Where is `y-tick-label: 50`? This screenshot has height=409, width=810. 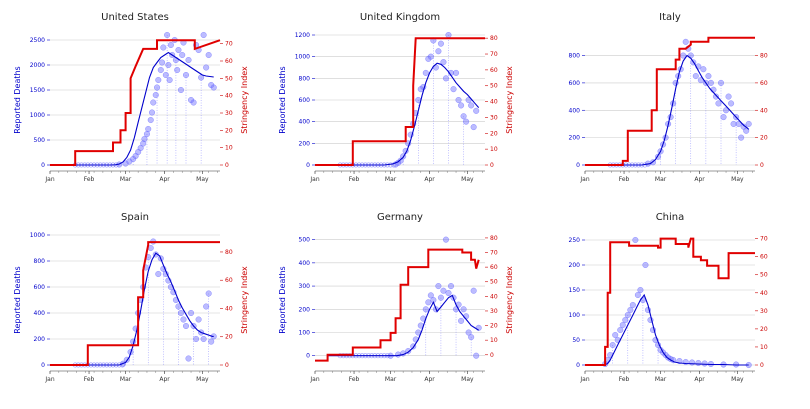
y-tick-label: 50 is located at coordinates (576, 340).